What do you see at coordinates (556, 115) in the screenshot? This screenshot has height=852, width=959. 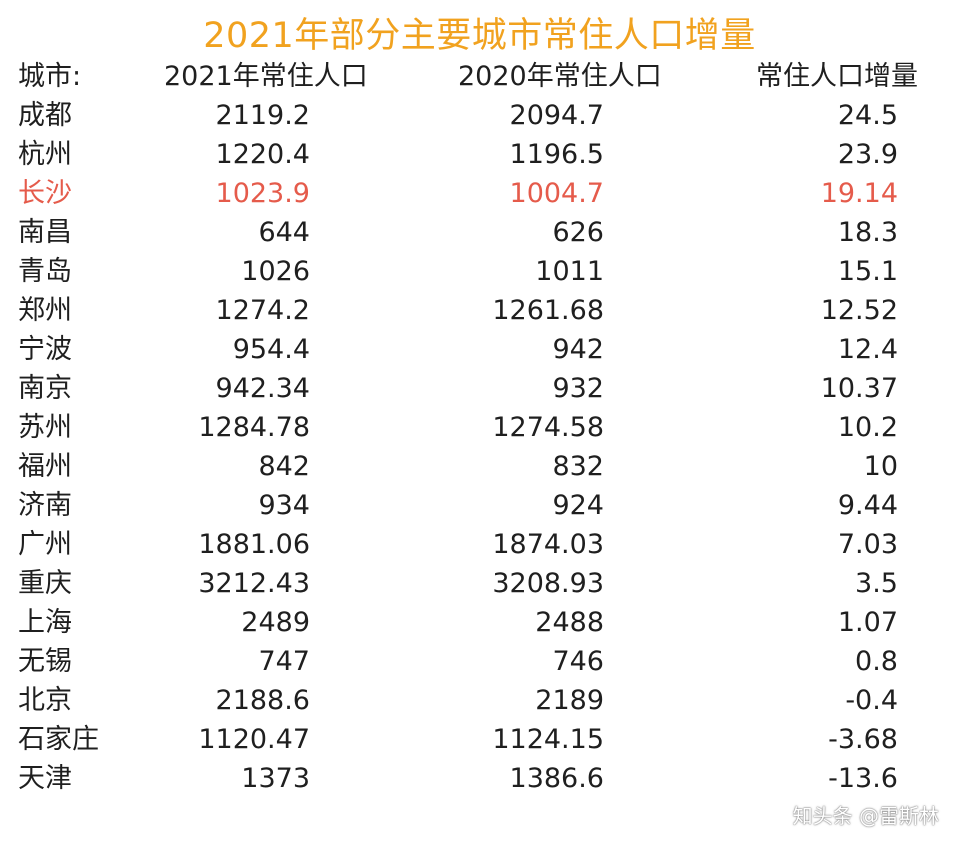 I see `population-2020-cell: 2094.7` at bounding box center [556, 115].